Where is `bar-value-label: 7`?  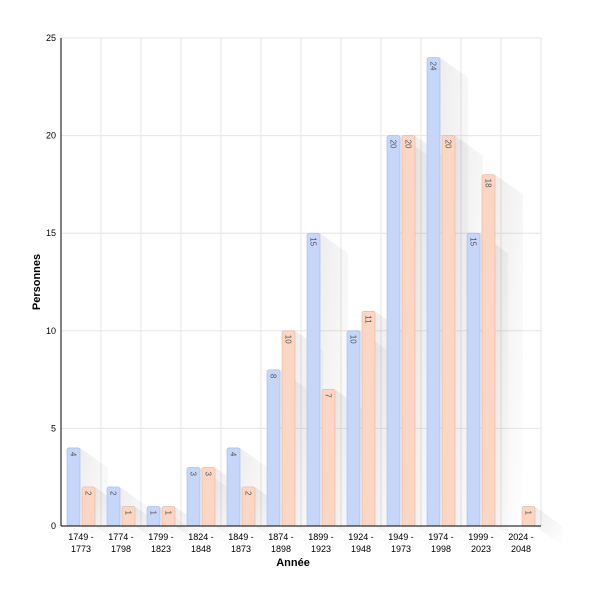
bar-value-label: 7 is located at coordinates (328, 395).